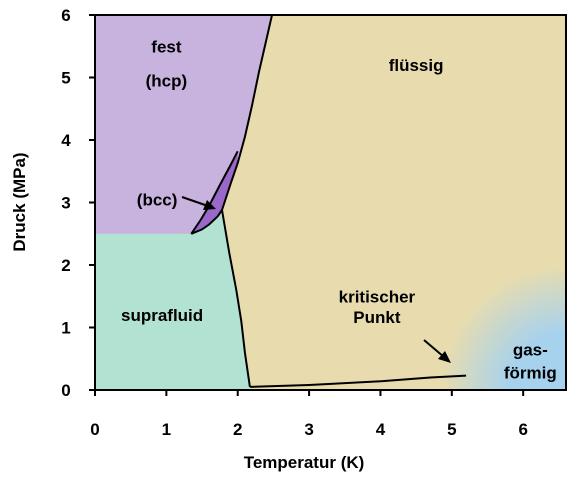 The image size is (579, 480). Describe the element at coordinates (195, 201) in the screenshot. I see `bcc-arrow-line` at that location.